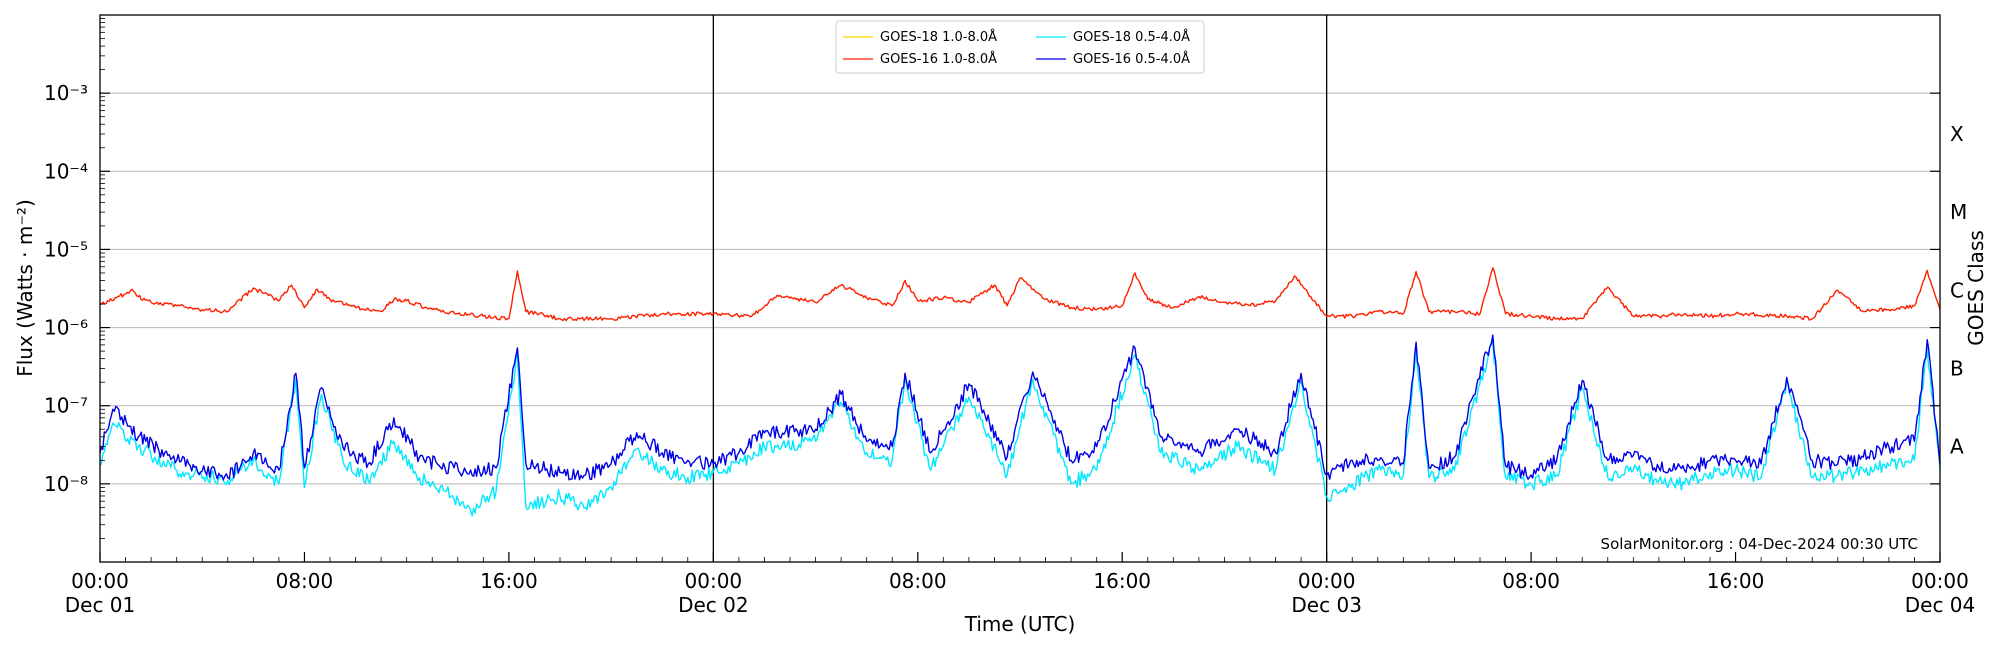 This screenshot has height=650, width=2000. I want to click on x-tick-time-4: 08:00, so click(918, 581).